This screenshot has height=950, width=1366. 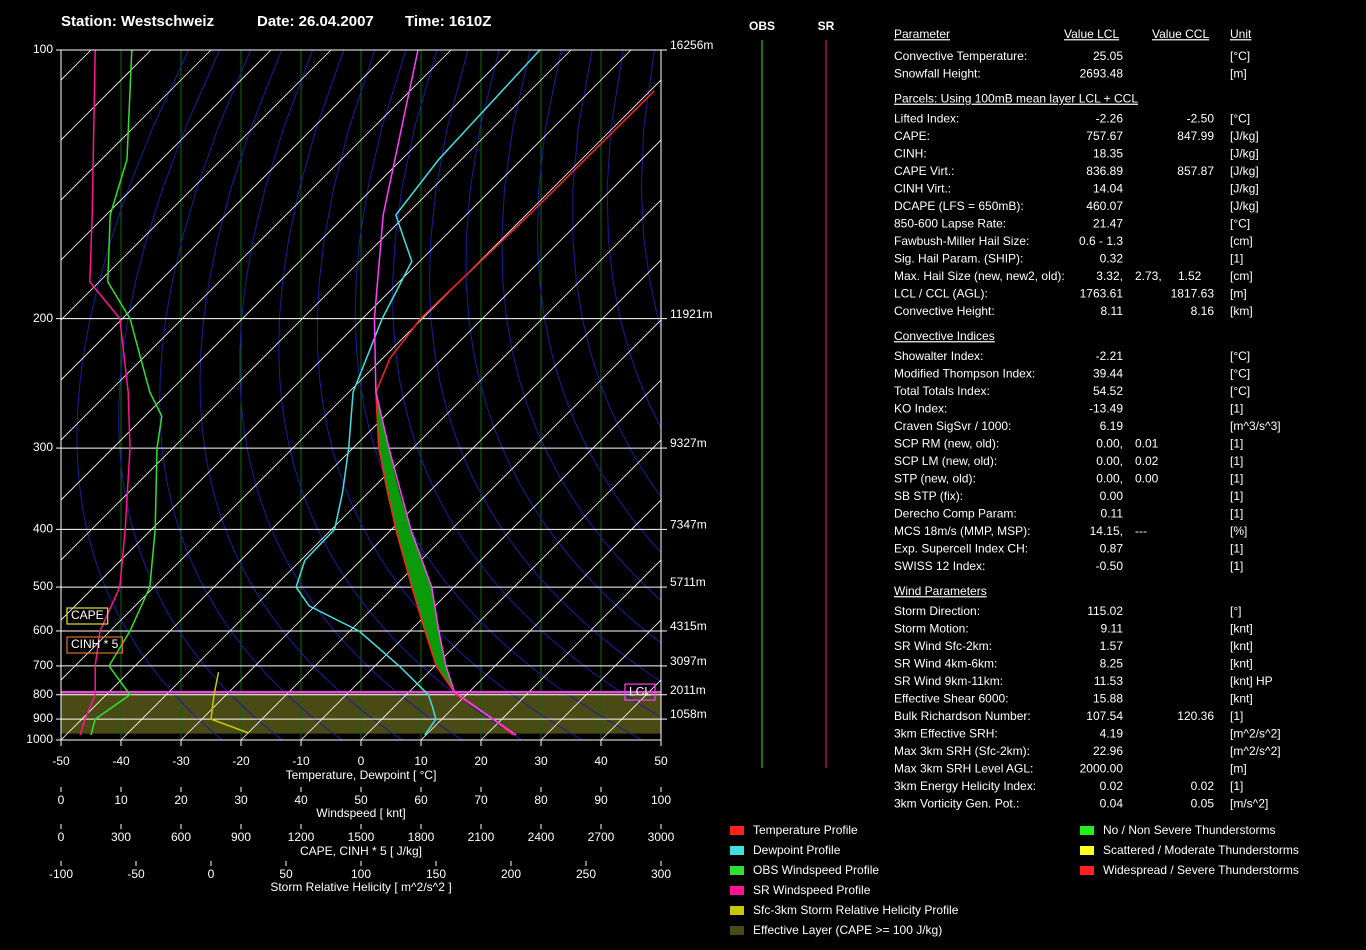 I want to click on param-unit: [m^2/s^2], so click(x=1255, y=734).